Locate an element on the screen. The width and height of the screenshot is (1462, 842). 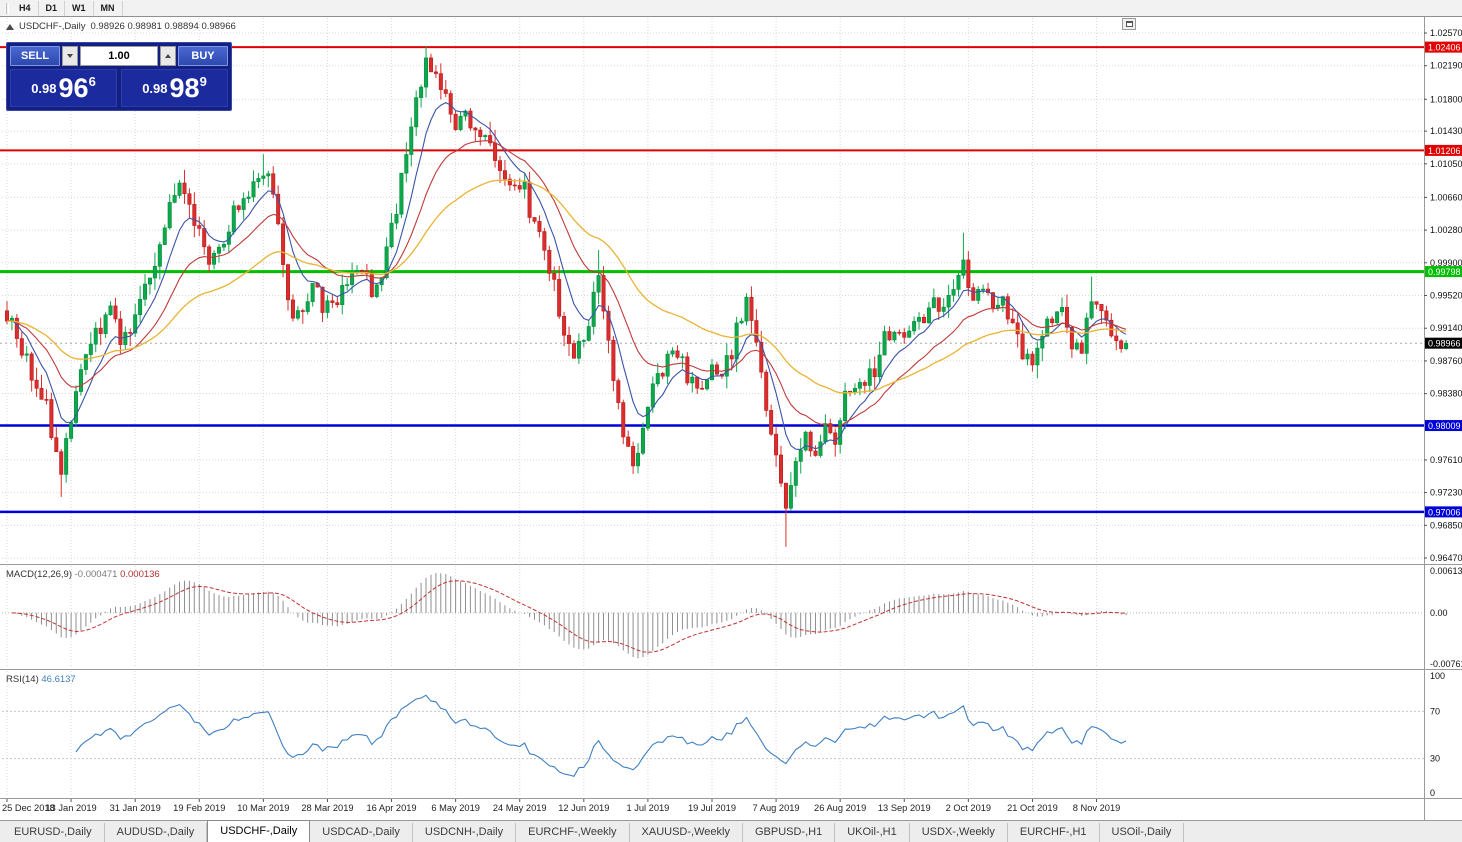
svg-text: 1.02406 is located at coordinates (1444, 48).